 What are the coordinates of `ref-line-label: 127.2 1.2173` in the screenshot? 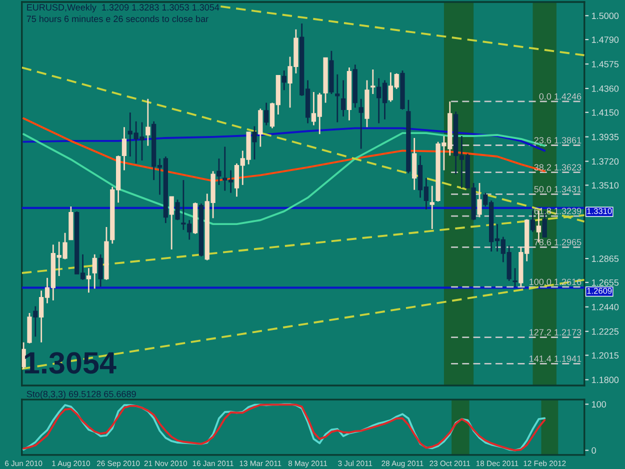 It's located at (556, 332).